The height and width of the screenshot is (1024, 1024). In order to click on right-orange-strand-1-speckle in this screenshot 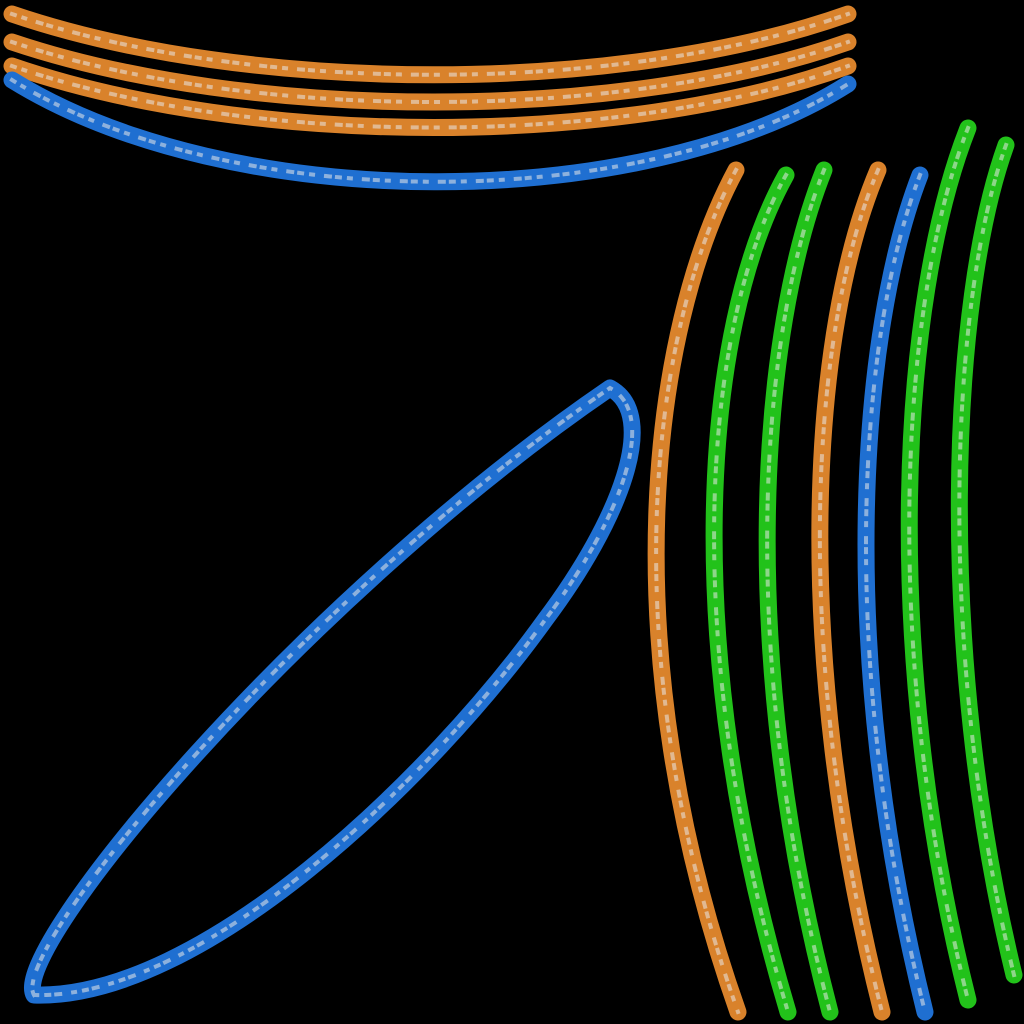, I will do `click(697, 591)`.